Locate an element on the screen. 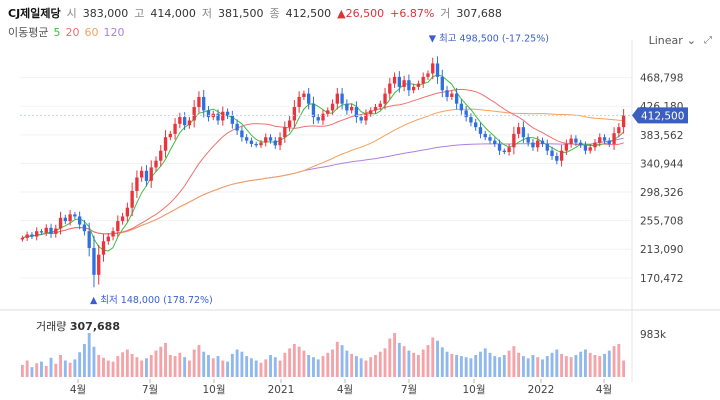 Image resolution: width=720 pixels, height=400 pixels. ma60-legend: 60 is located at coordinates (91, 32).